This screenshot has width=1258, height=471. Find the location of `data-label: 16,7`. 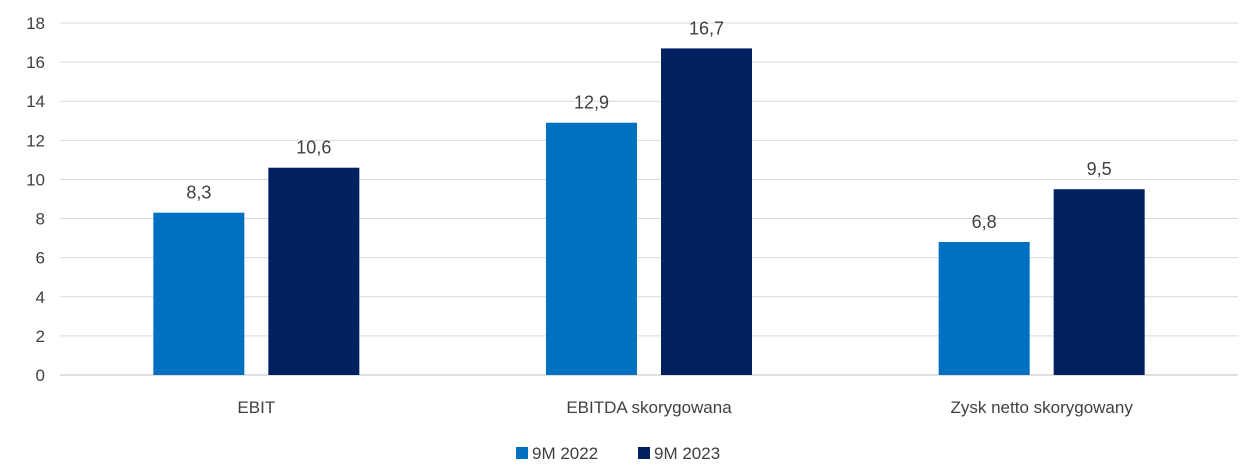

data-label: 16,7 is located at coordinates (706, 28).